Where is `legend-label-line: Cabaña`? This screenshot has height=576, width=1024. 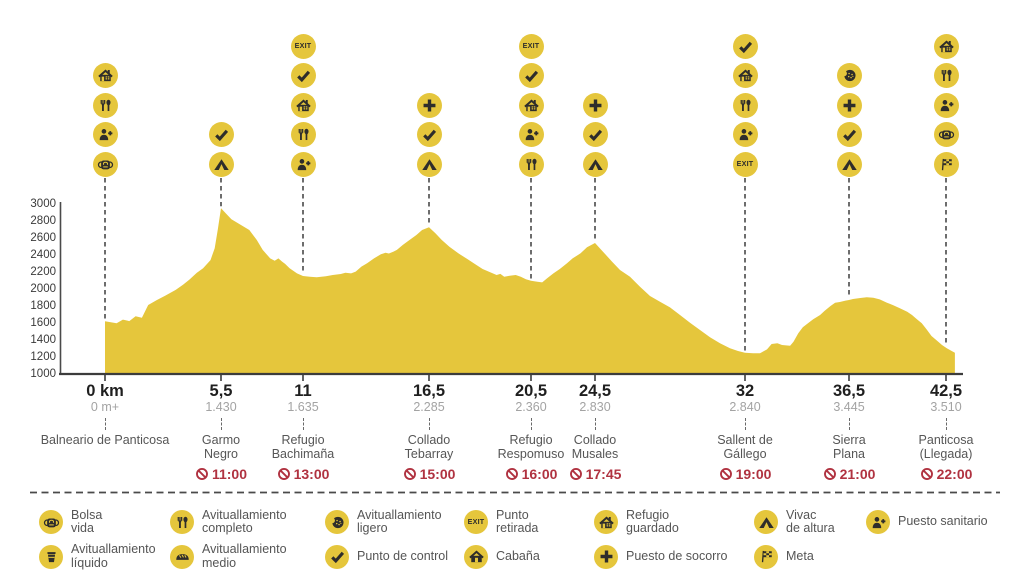
legend-label-line: Cabaña is located at coordinates (518, 555).